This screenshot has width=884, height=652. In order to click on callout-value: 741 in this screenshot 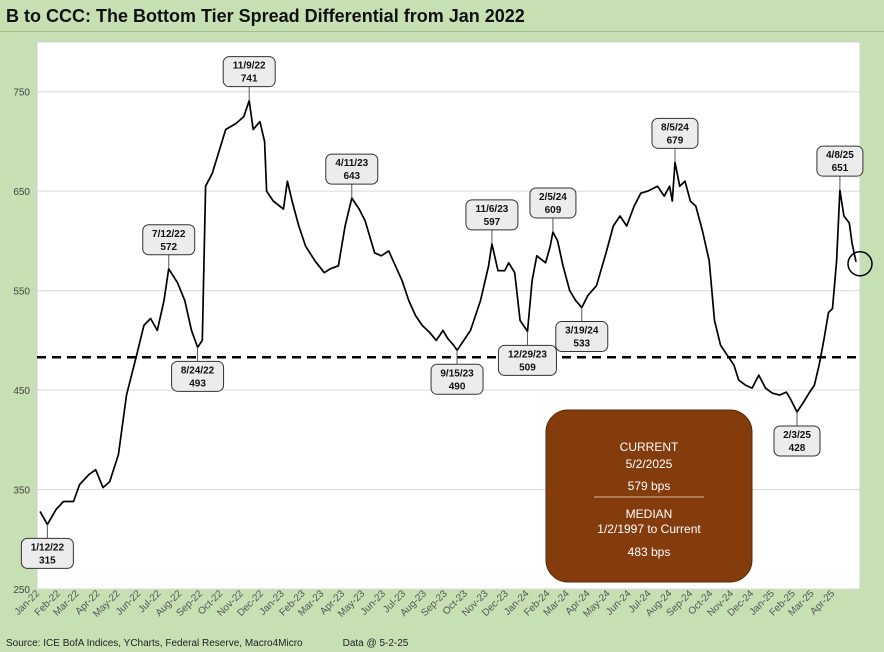, I will do `click(249, 79)`.